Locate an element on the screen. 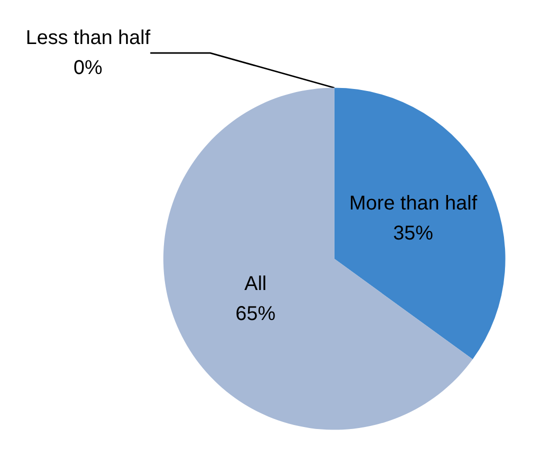 The width and height of the screenshot is (534, 472). data-label: 65% is located at coordinates (255, 313).